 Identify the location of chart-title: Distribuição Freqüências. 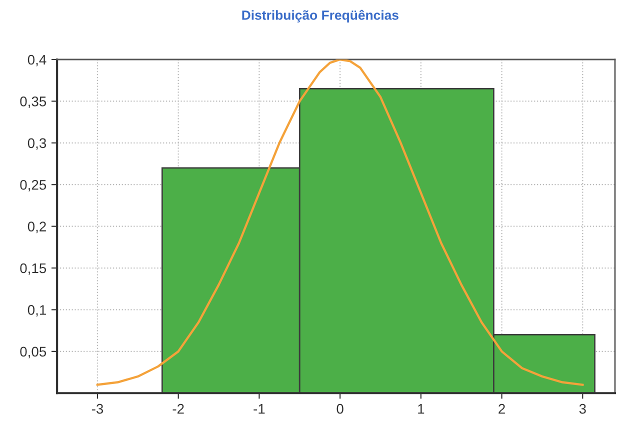
(320, 16).